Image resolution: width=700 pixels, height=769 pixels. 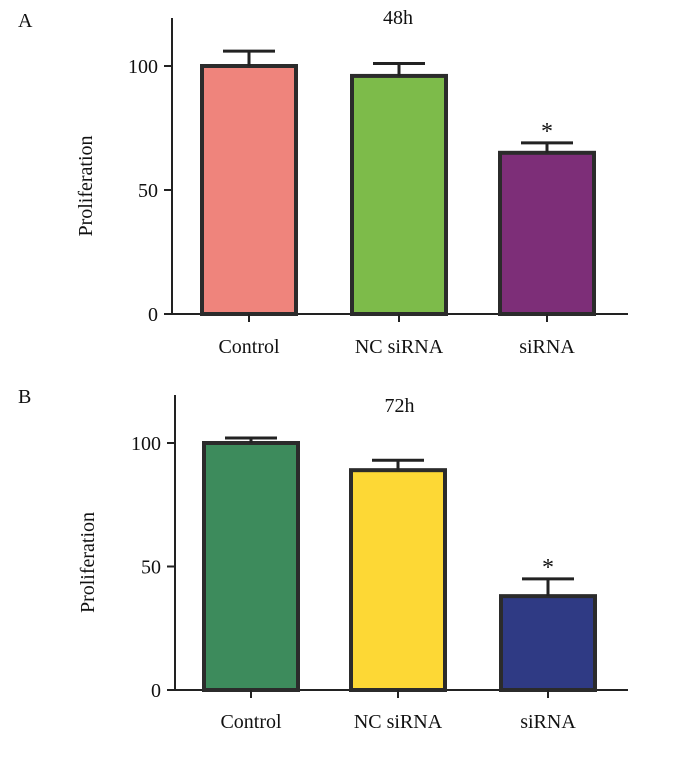 I want to click on chart-title: 48h, so click(x=398, y=18).